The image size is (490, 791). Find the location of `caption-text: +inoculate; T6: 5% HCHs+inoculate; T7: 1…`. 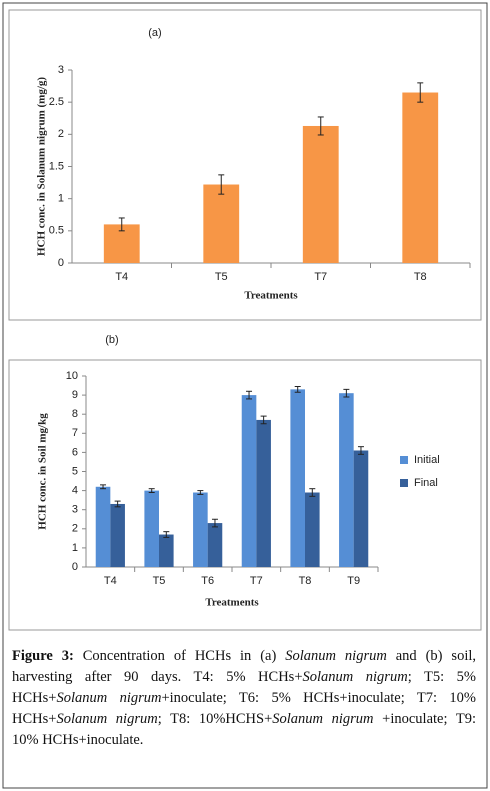

caption-text: +inoculate; T6: 5% HCHs+inoculate; T7: 1… is located at coordinates (244, 708).